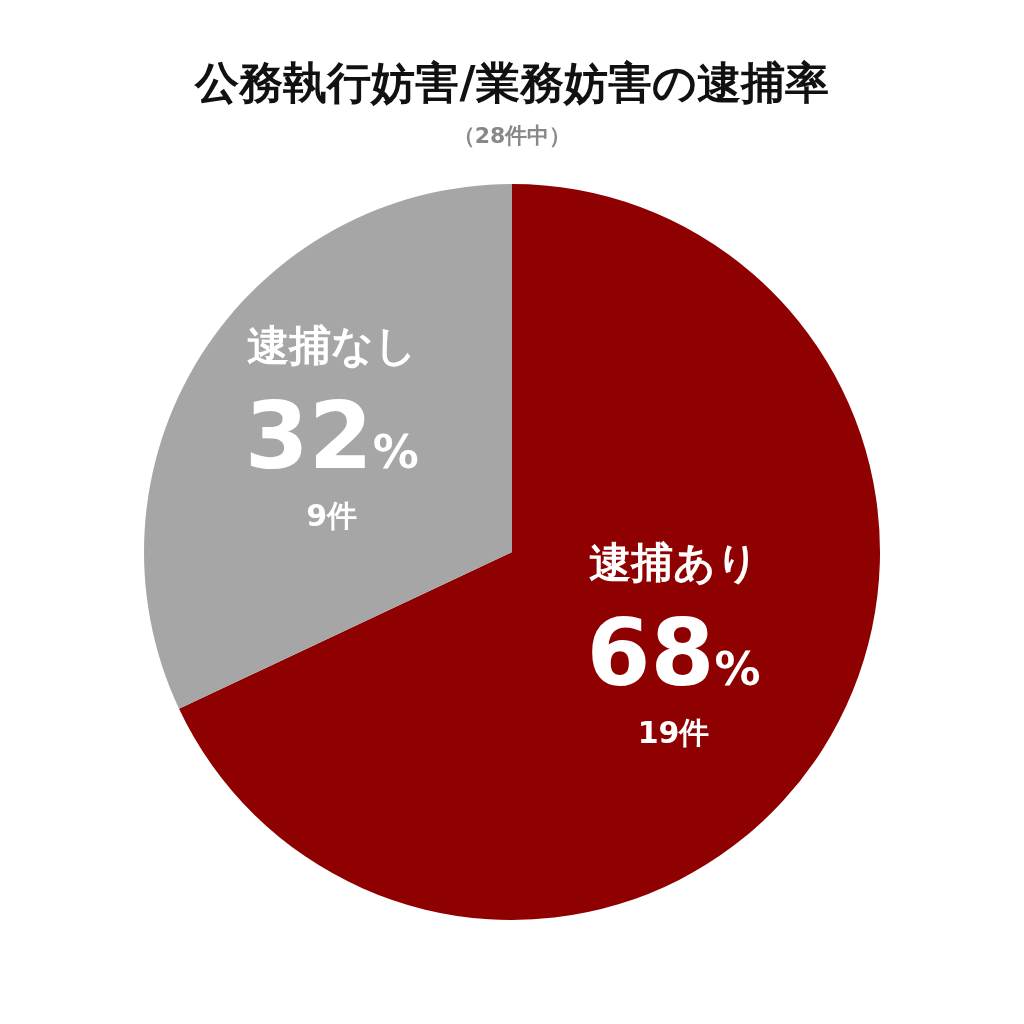  What do you see at coordinates (673, 653) in the screenshot?
I see `data-label: 68%` at bounding box center [673, 653].